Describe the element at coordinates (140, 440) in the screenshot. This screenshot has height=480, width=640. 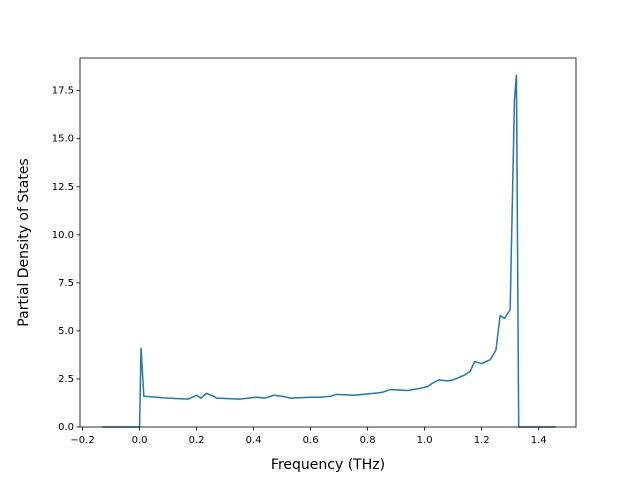
I see `x-tick-label: 0.0` at that location.